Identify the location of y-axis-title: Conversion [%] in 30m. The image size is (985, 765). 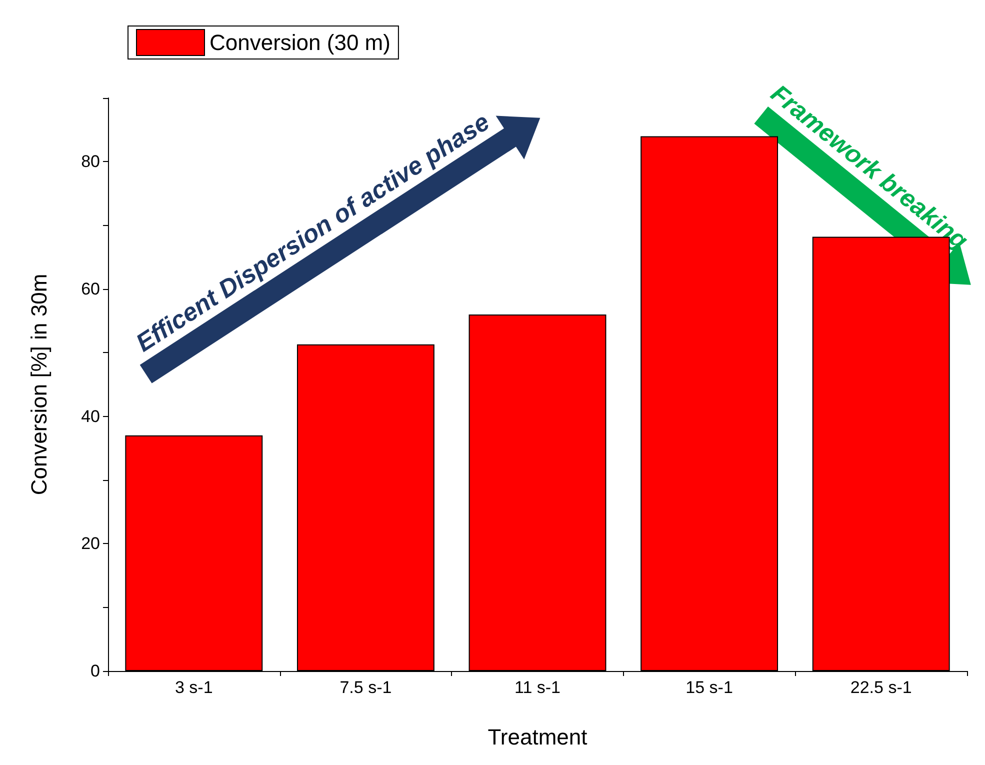
(39, 385).